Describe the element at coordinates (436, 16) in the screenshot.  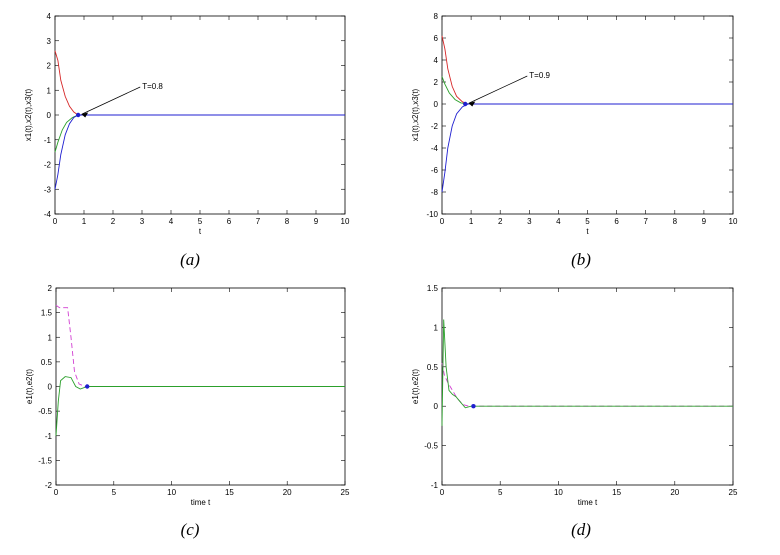
I see `y-tick-label: 8` at that location.